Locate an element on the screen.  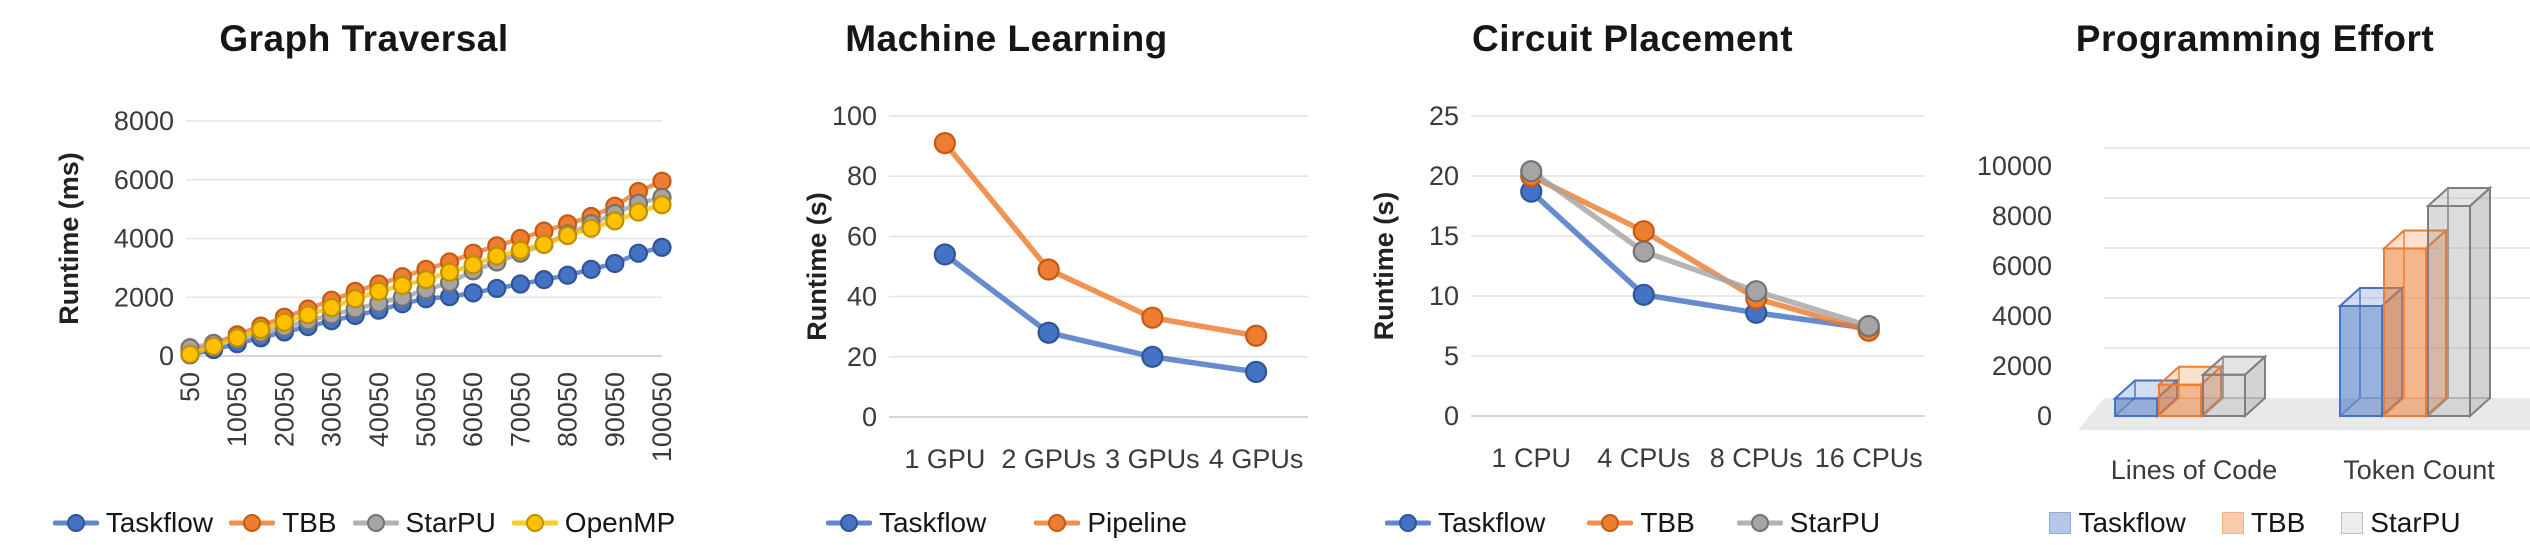
y-tick-label: 60 is located at coordinates (862, 236).